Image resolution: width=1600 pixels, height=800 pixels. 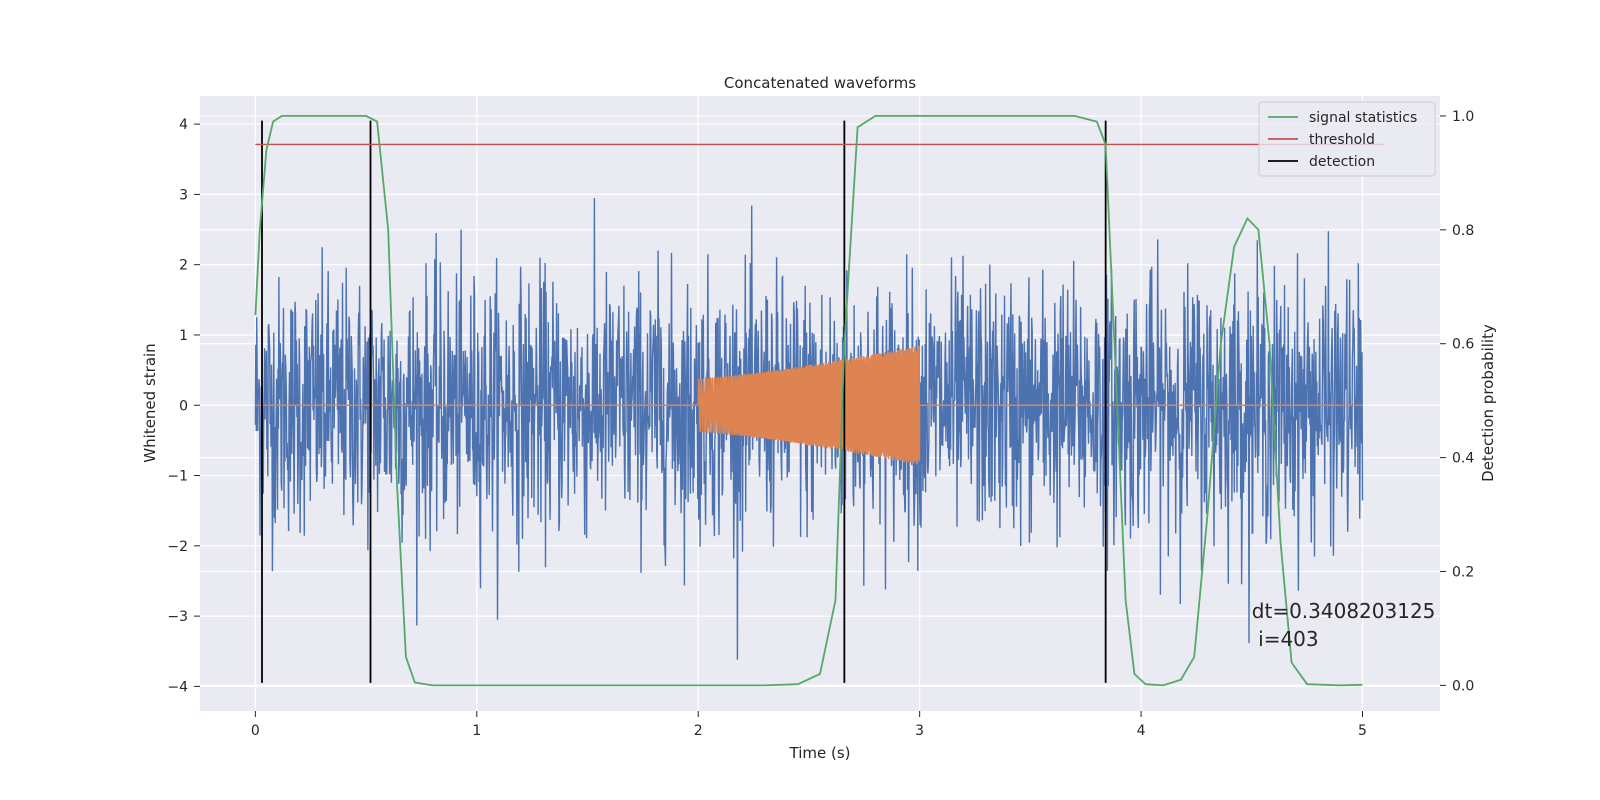 What do you see at coordinates (1463, 117) in the screenshot?
I see `y2-tick-label: 1.0` at bounding box center [1463, 117].